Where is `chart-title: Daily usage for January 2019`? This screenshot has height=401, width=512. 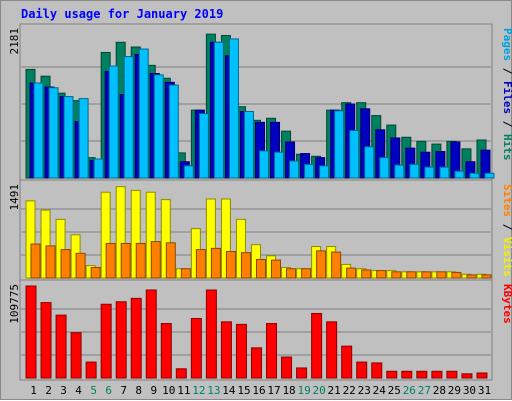
chart-title: Daily usage for January 2019 is located at coordinates (122, 14).